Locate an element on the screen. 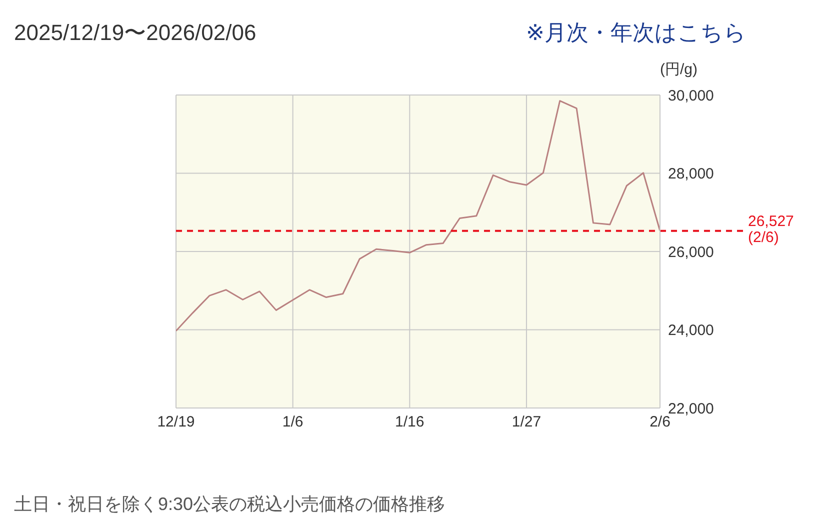 The image size is (816, 526). text: 土日・祝日を除く9:30公表の税込小売価格の価格推移 is located at coordinates (230, 504).